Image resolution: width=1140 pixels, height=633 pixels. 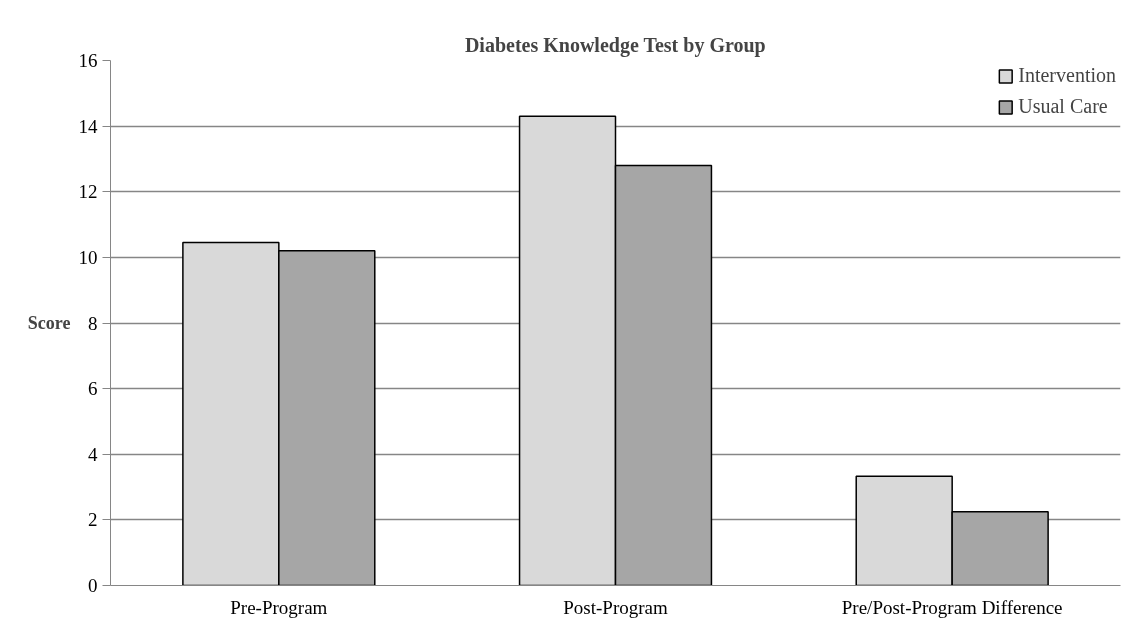 I want to click on x-tick-label: Pre/Post-Program Difference, so click(x=952, y=607).